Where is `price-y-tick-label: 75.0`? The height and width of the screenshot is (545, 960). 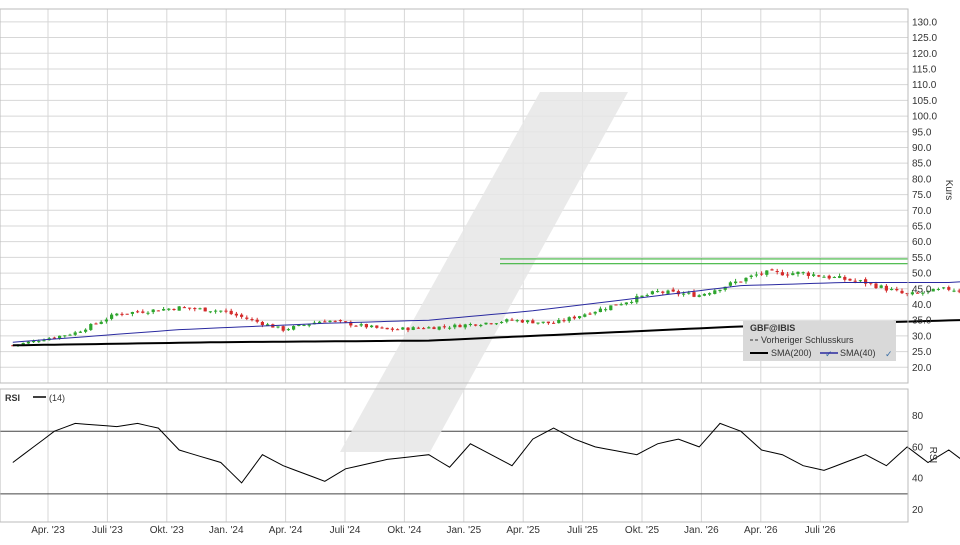
price-y-tick-label: 75.0 is located at coordinates (922, 195).